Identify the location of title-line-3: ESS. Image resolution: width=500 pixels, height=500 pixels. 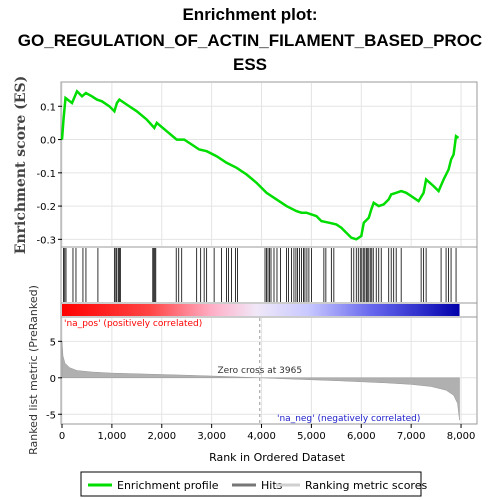
(250, 64).